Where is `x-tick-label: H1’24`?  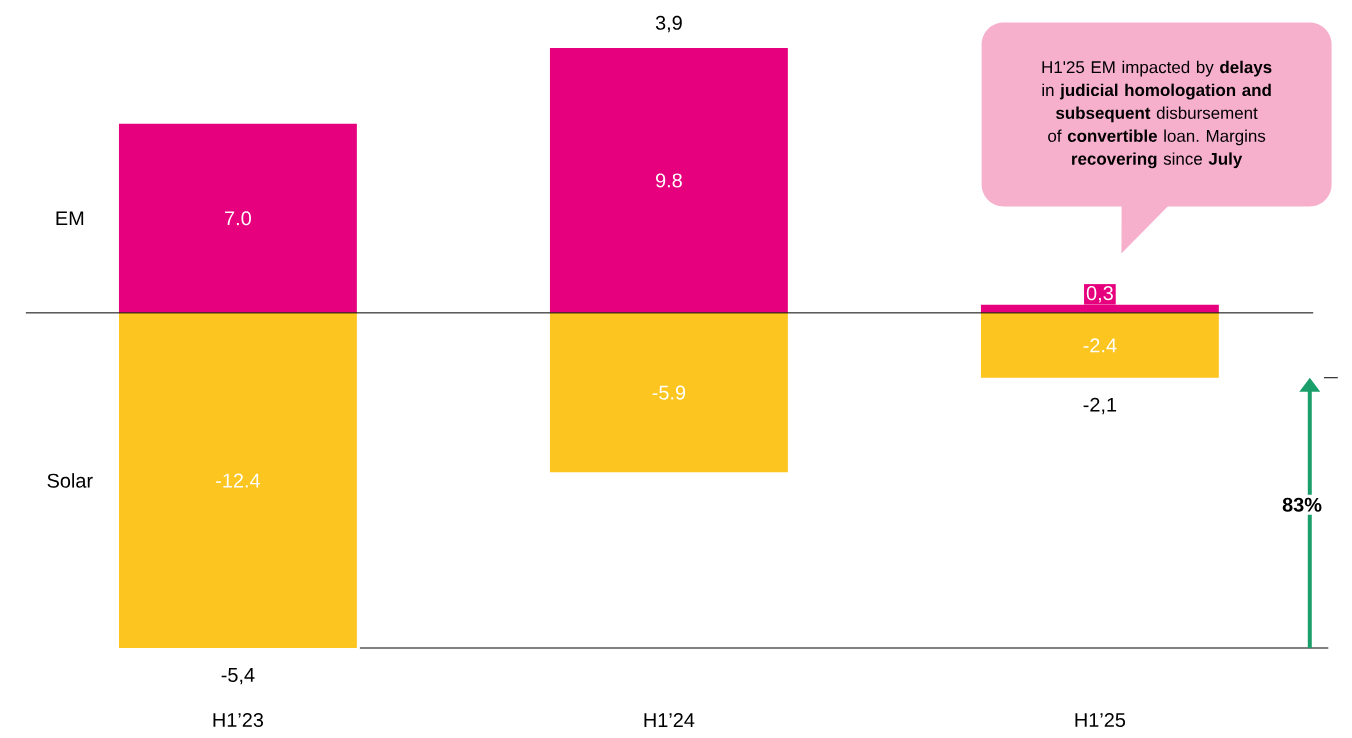 x-tick-label: H1’24 is located at coordinates (669, 720).